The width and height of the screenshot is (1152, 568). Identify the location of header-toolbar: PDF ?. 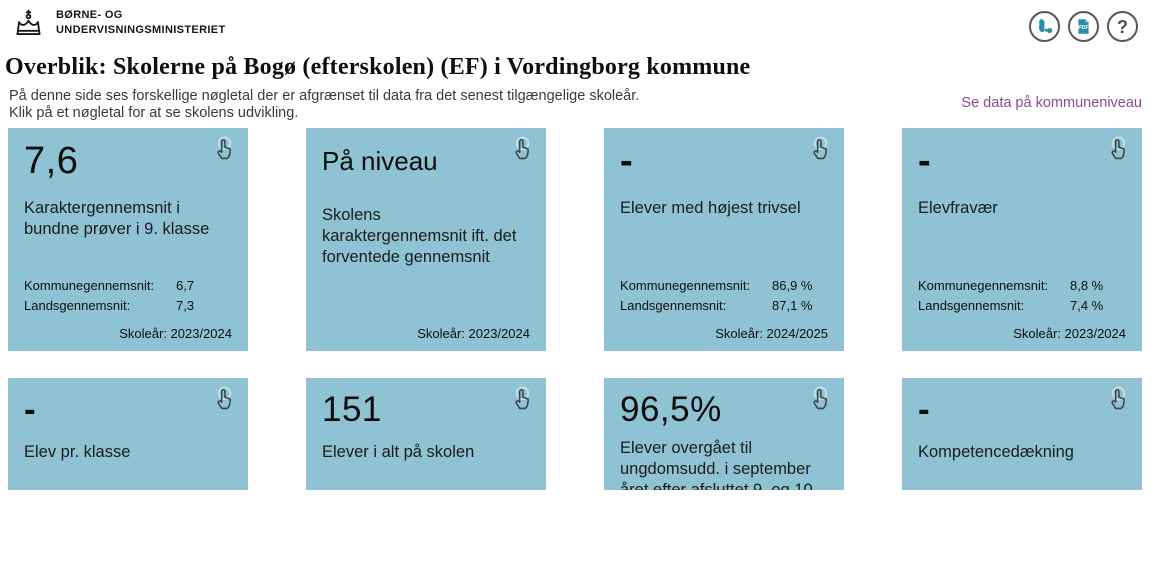
(1083, 26).